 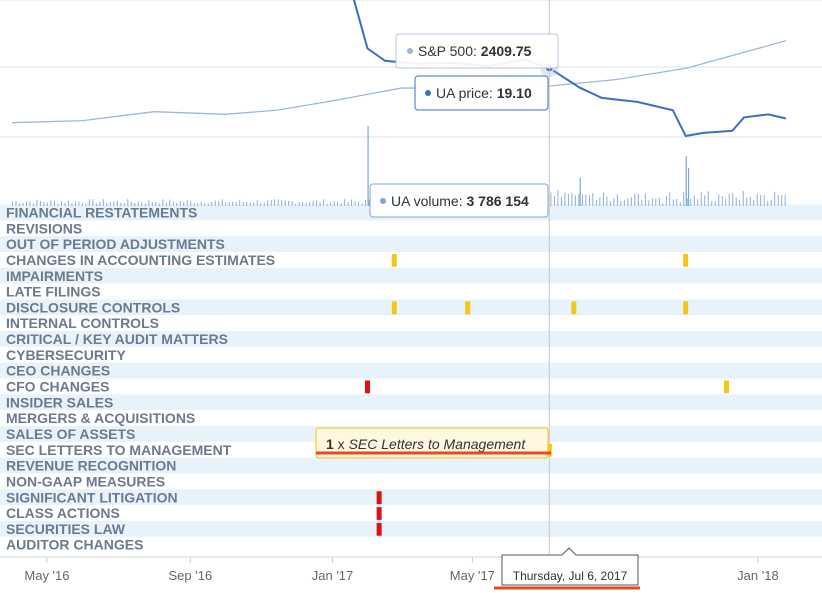 What do you see at coordinates (428, 201) in the screenshot?
I see `ua-volume-tooltip-label: UA volume:` at bounding box center [428, 201].